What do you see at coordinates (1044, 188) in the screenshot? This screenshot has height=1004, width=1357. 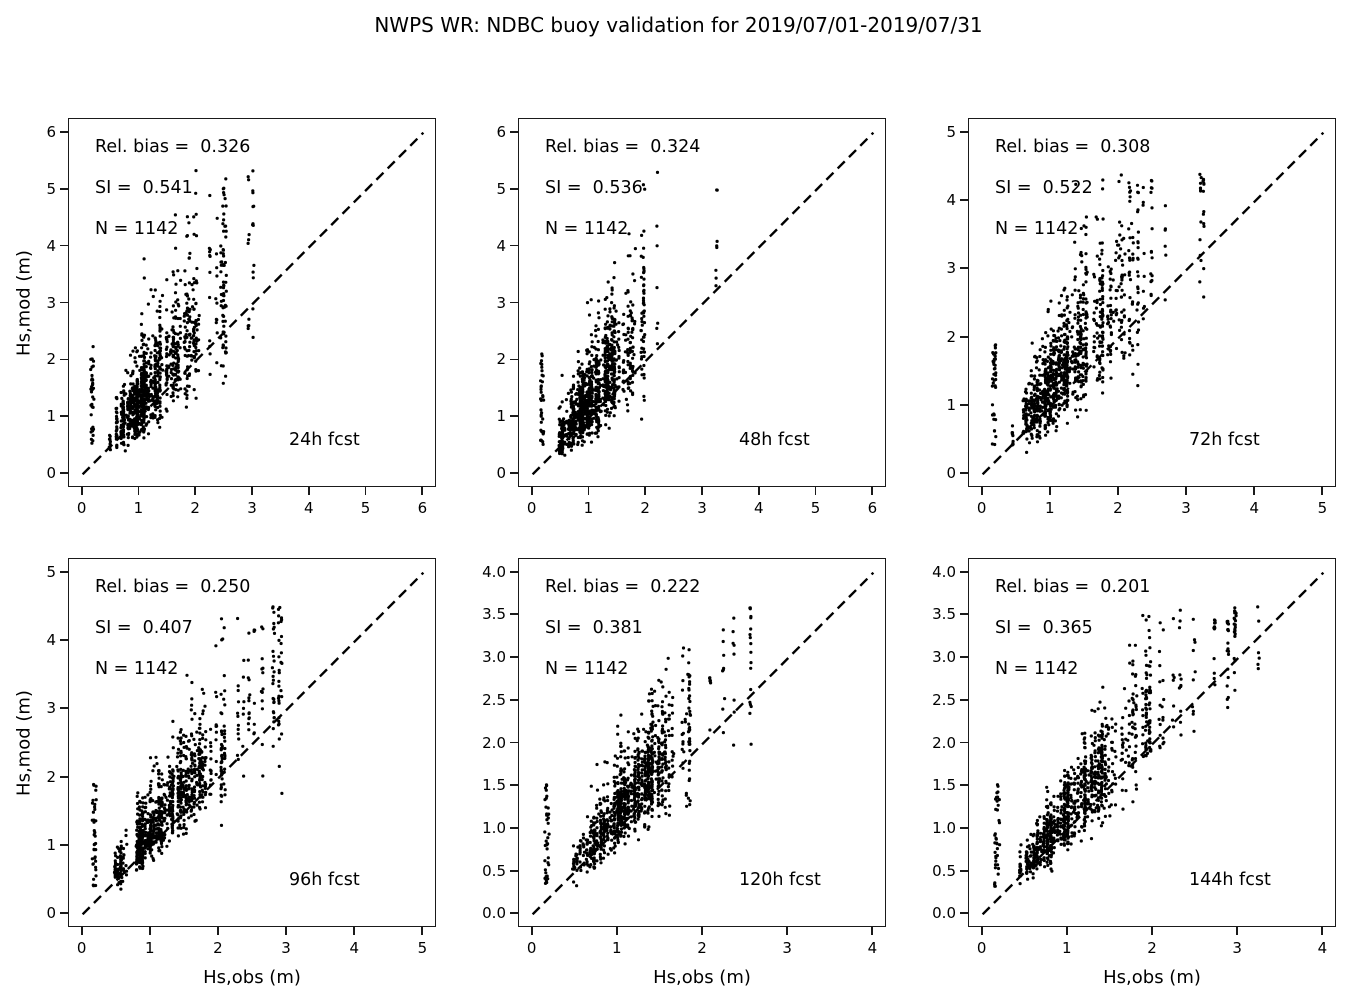 I see `stat-si: SI = 0.522` at bounding box center [1044, 188].